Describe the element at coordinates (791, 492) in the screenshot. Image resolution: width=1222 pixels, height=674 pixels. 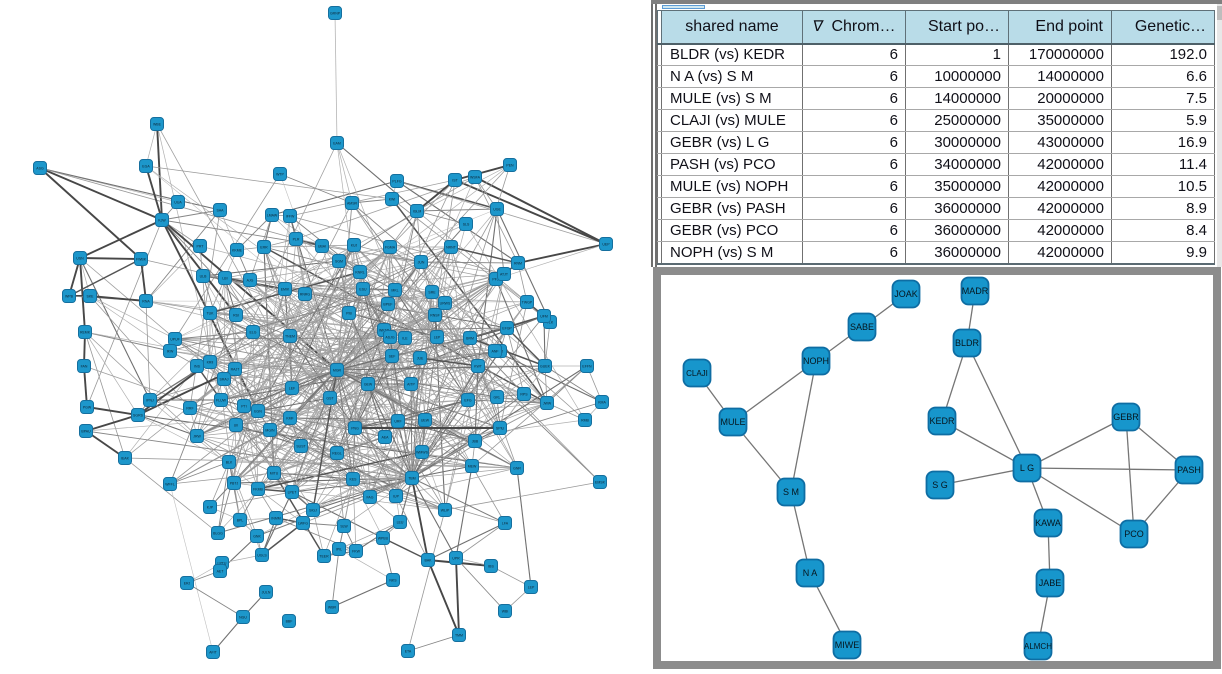
I see `svg-text: S M` at that location.